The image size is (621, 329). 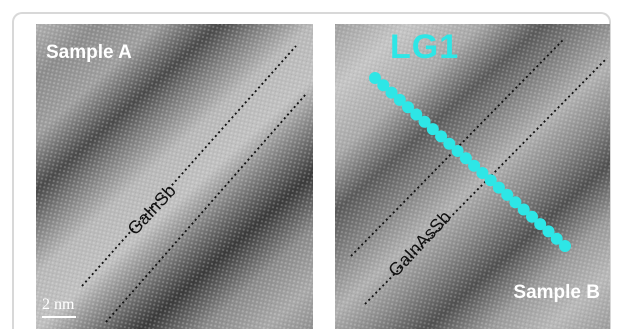 What do you see at coordinates (59, 317) in the screenshot?
I see `scale-bar` at bounding box center [59, 317].